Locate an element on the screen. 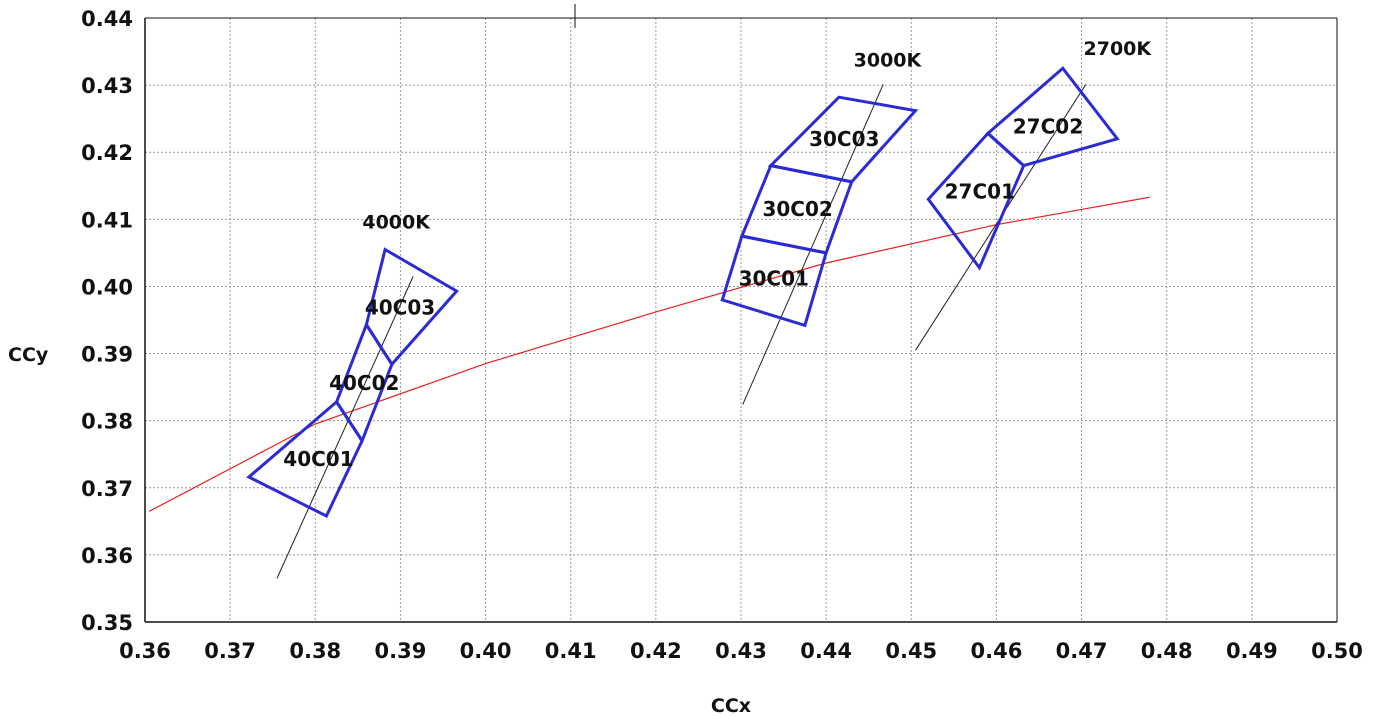 Image resolution: width=1379 pixels, height=718 pixels. bin-label: 30C01 is located at coordinates (774, 279).